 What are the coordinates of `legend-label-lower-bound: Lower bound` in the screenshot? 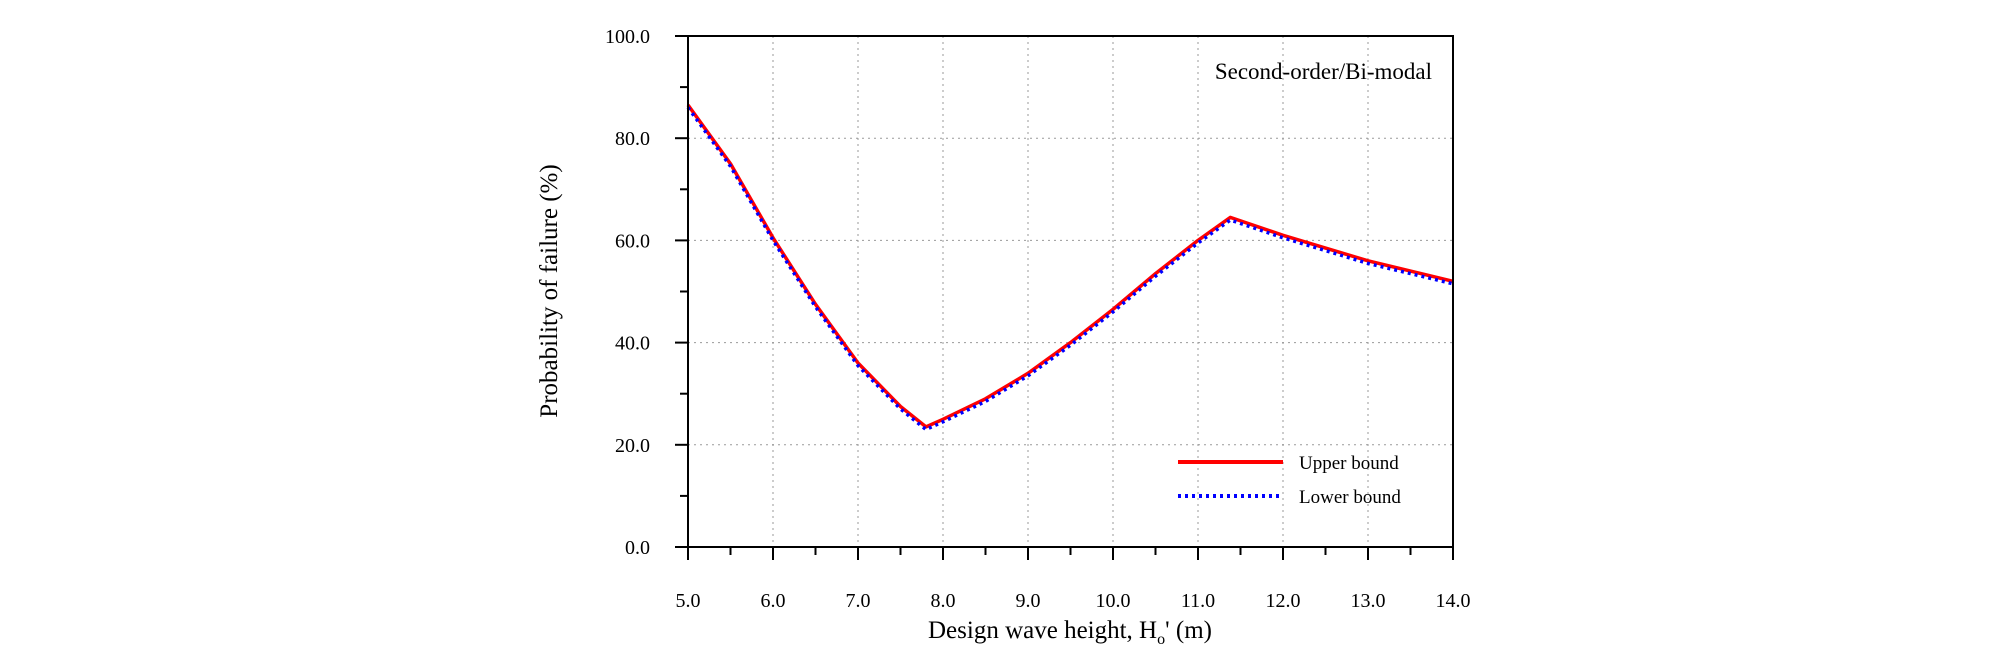 It's located at (1350, 497).